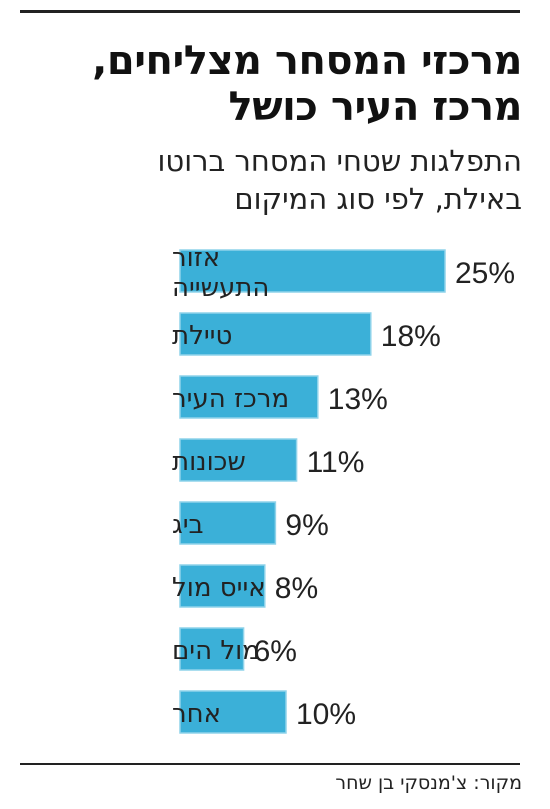  Describe the element at coordinates (209, 462) in the screenshot. I see `category-label: שכונות` at that location.